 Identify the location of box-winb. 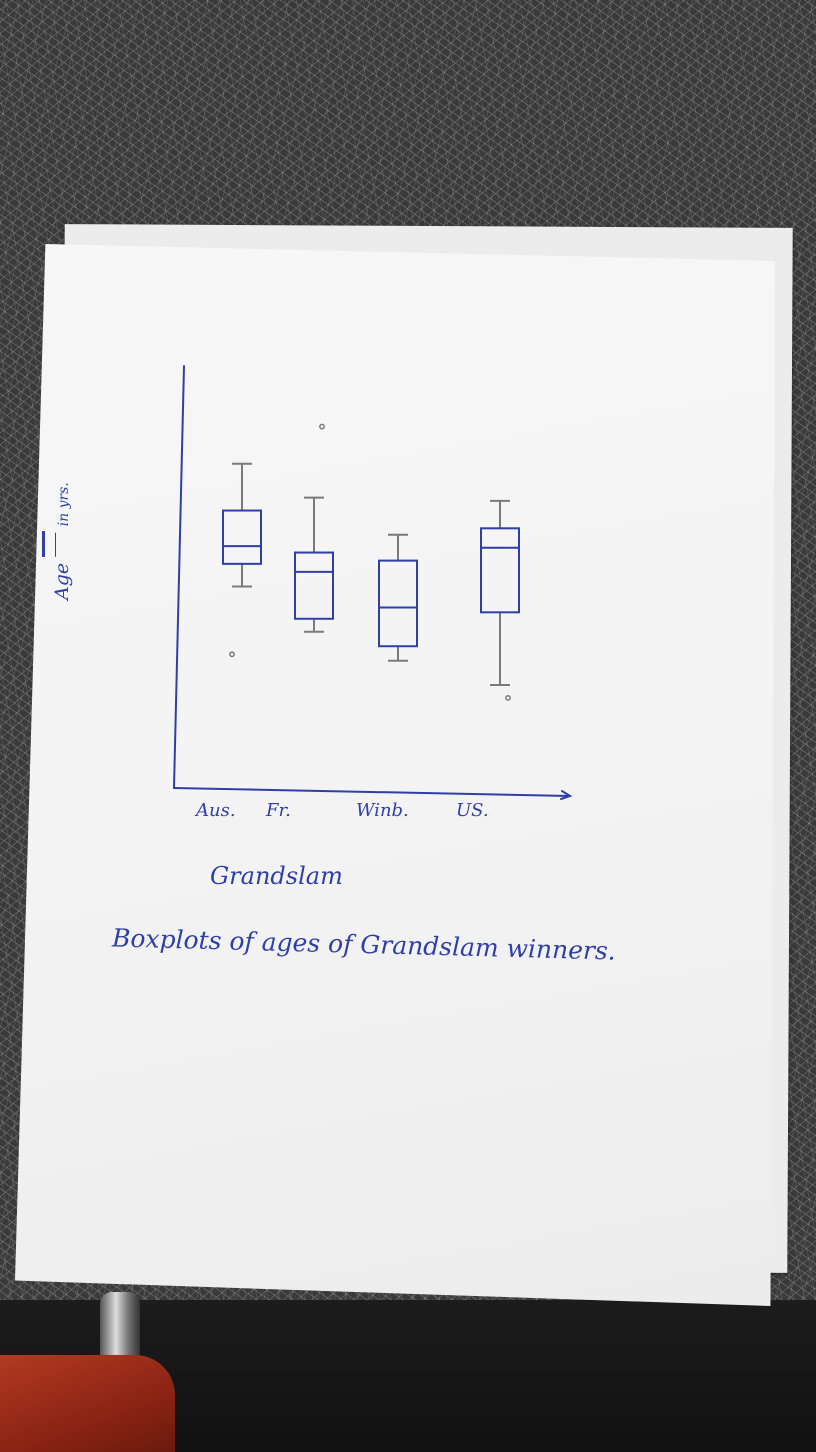
(398, 597).